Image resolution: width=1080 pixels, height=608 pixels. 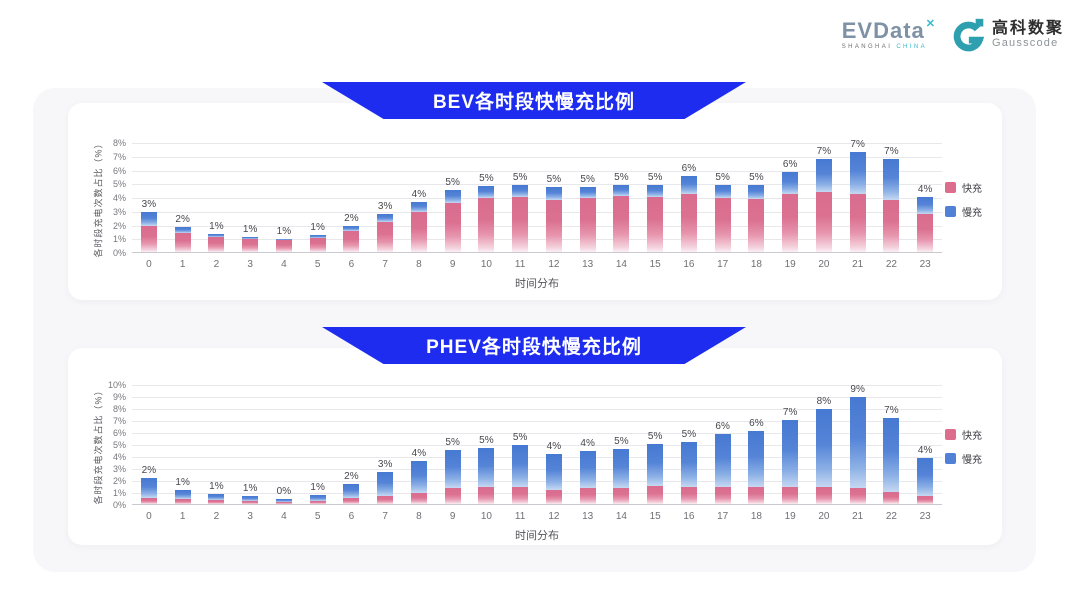 What do you see at coordinates (1027, 28) in the screenshot?
I see `gausscode-cn-text: 高科数聚` at bounding box center [1027, 28].